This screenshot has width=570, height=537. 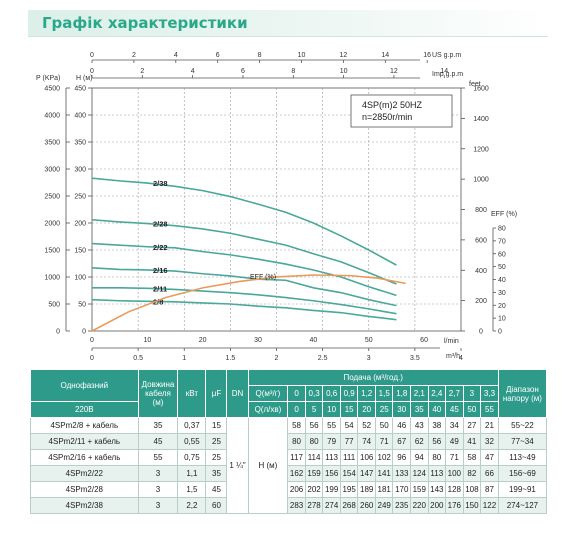 I want to click on h-tick-label: 150, so click(x=80, y=251).